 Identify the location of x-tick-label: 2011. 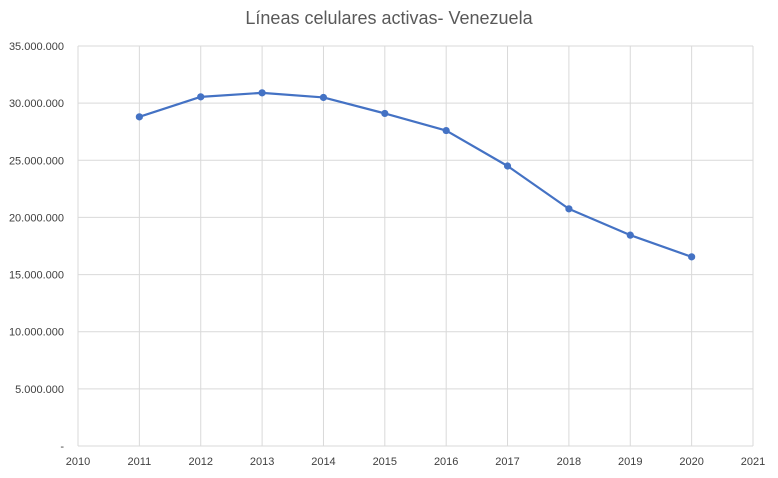
(140, 462).